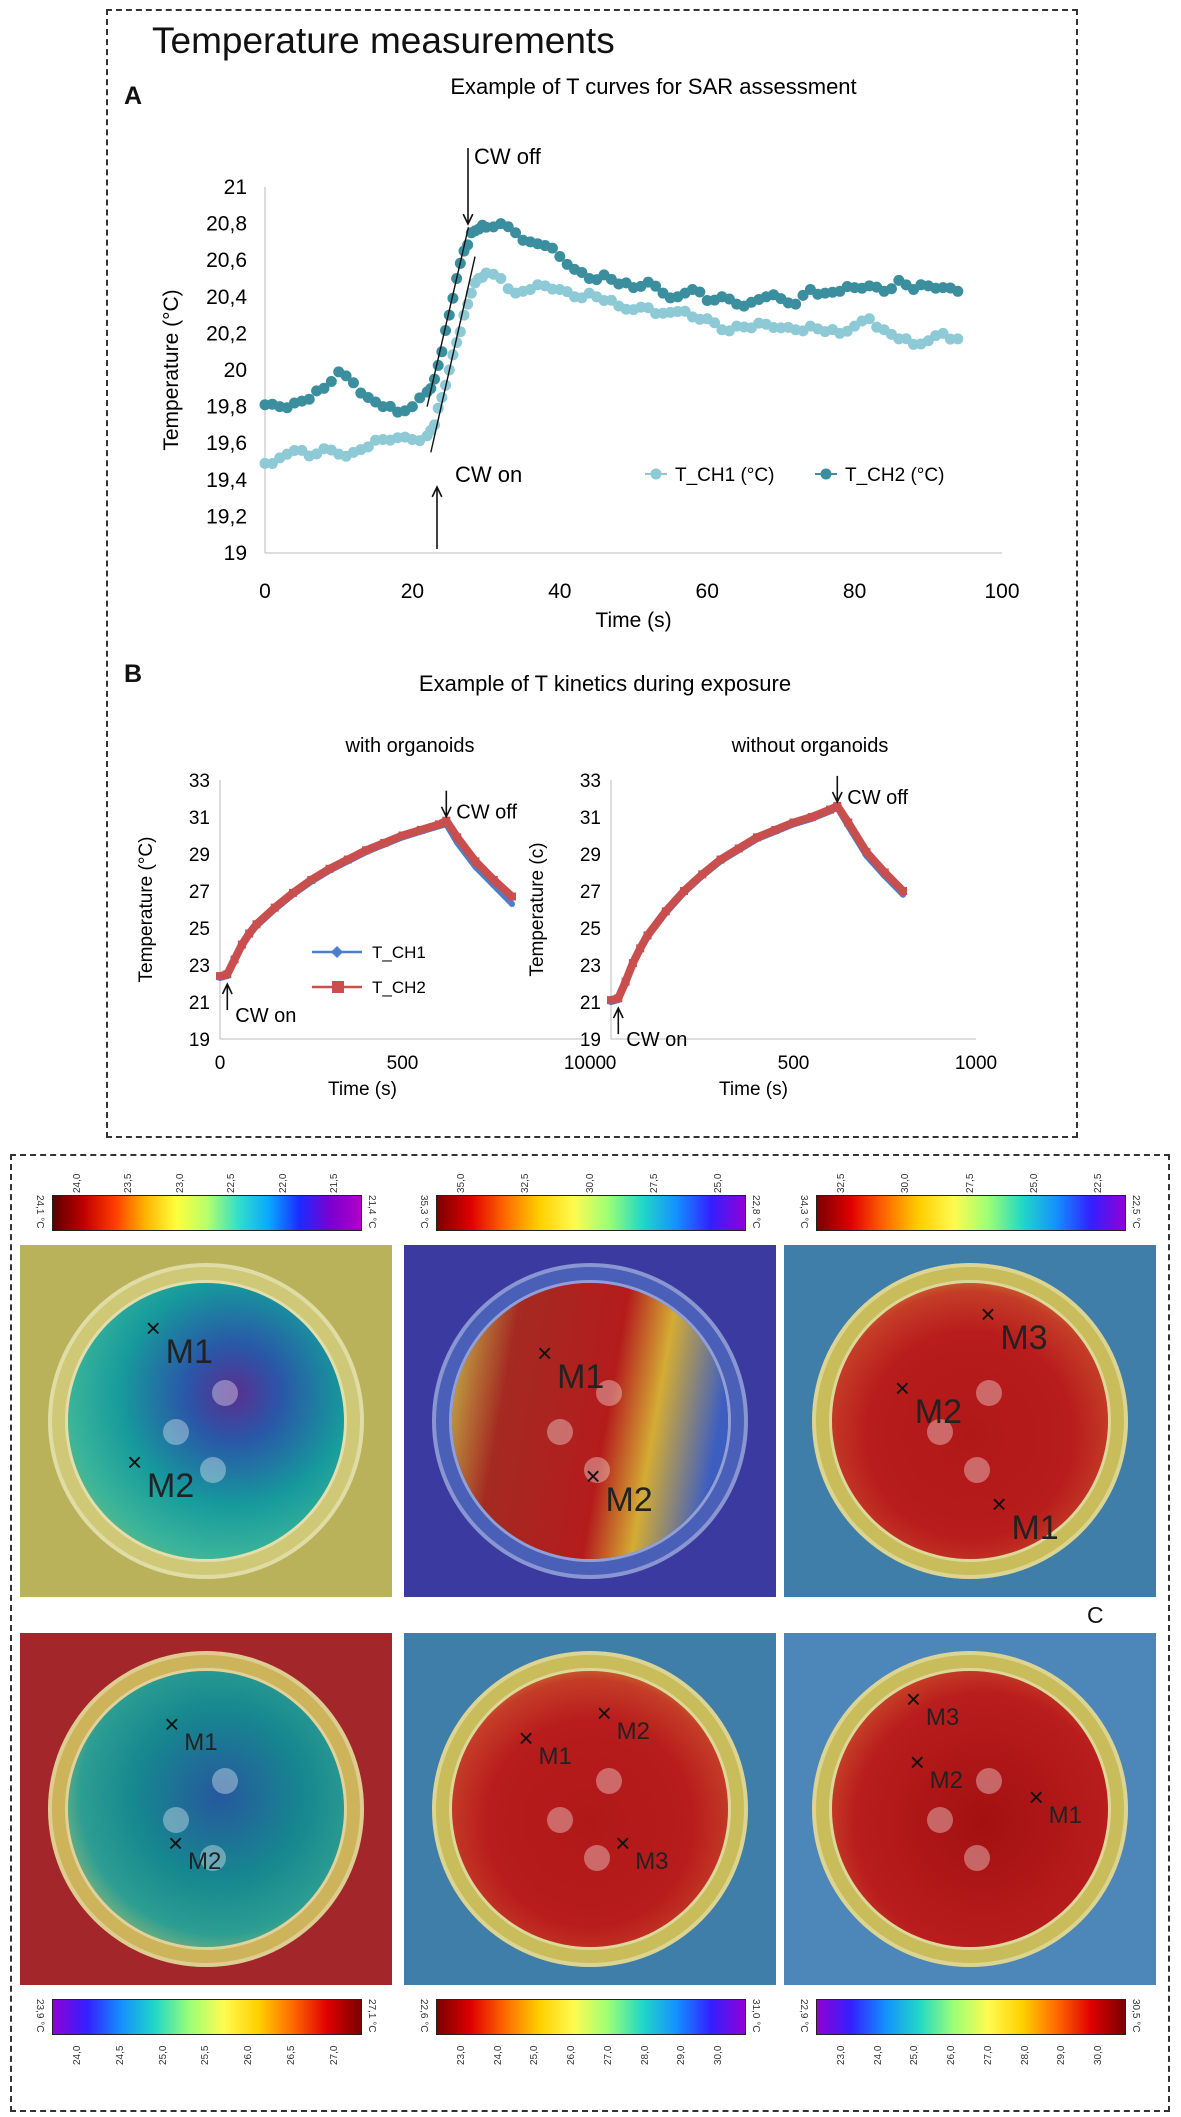 Image resolution: width=1181 pixels, height=2117 pixels. Describe the element at coordinates (1135, 1212) in the screenshot. I see `color-scale-min-label: 22,5 °C` at that location.